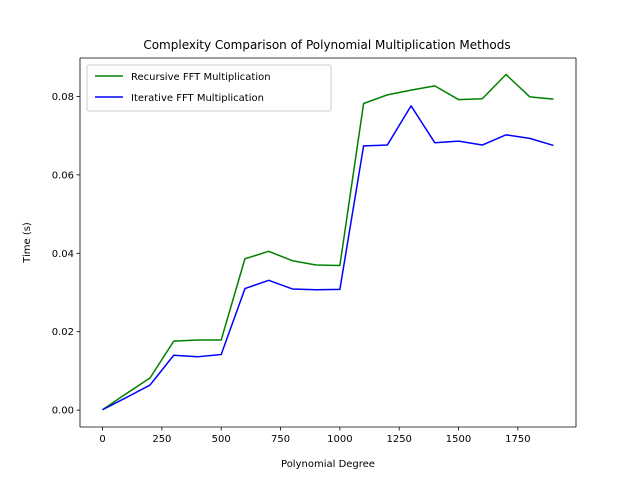  Describe the element at coordinates (328, 464) in the screenshot. I see `x-axis-label: Polynomial Degree` at that location.